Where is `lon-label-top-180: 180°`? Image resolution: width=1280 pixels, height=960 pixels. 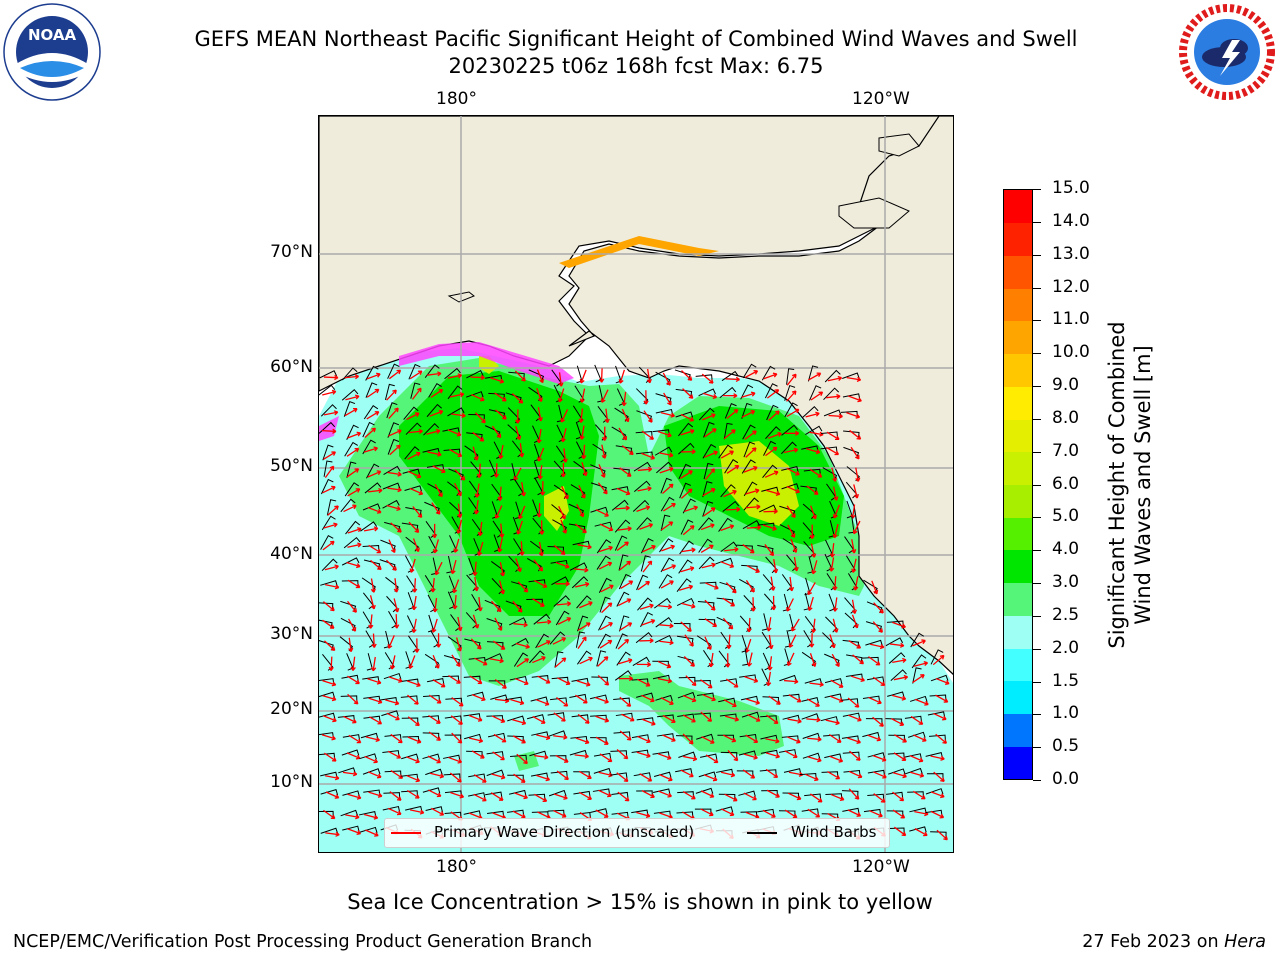
lon-label-top-180: 180° is located at coordinates (456, 99).